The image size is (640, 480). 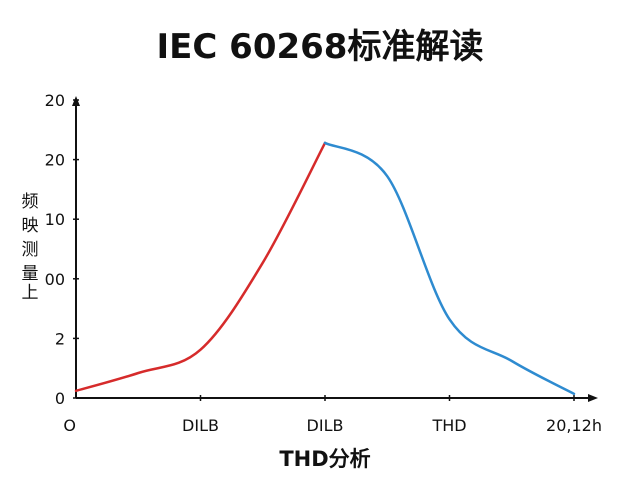 I want to click on y-tick-label: 0, so click(x=60, y=398).